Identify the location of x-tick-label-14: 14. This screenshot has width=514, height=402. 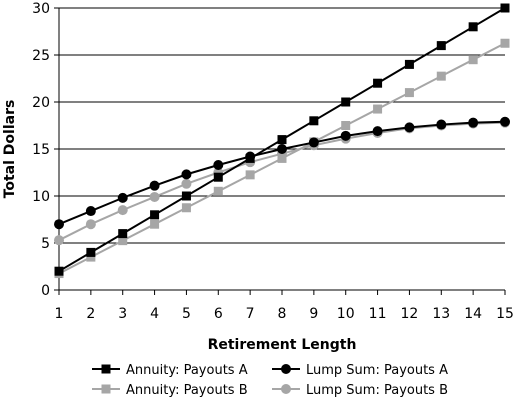
(473, 314).